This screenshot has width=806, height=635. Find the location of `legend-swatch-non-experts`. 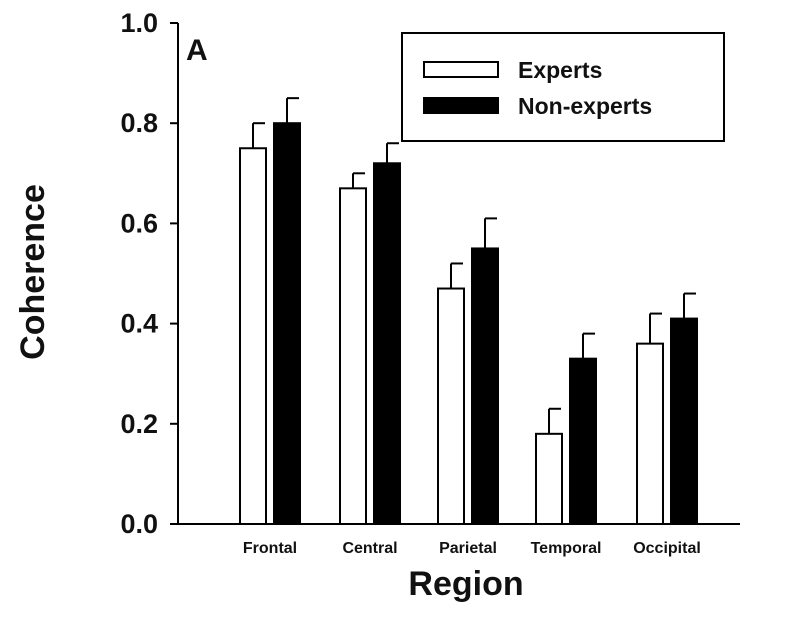

legend-swatch-non-experts is located at coordinates (461, 105).